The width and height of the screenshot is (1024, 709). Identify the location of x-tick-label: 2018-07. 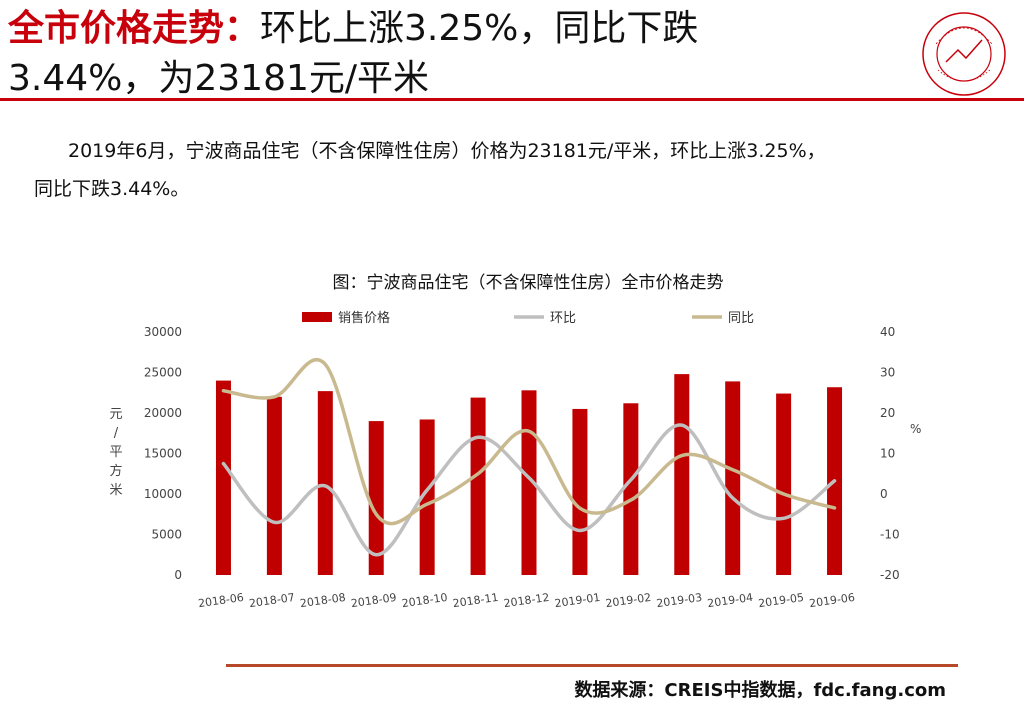
(271, 600).